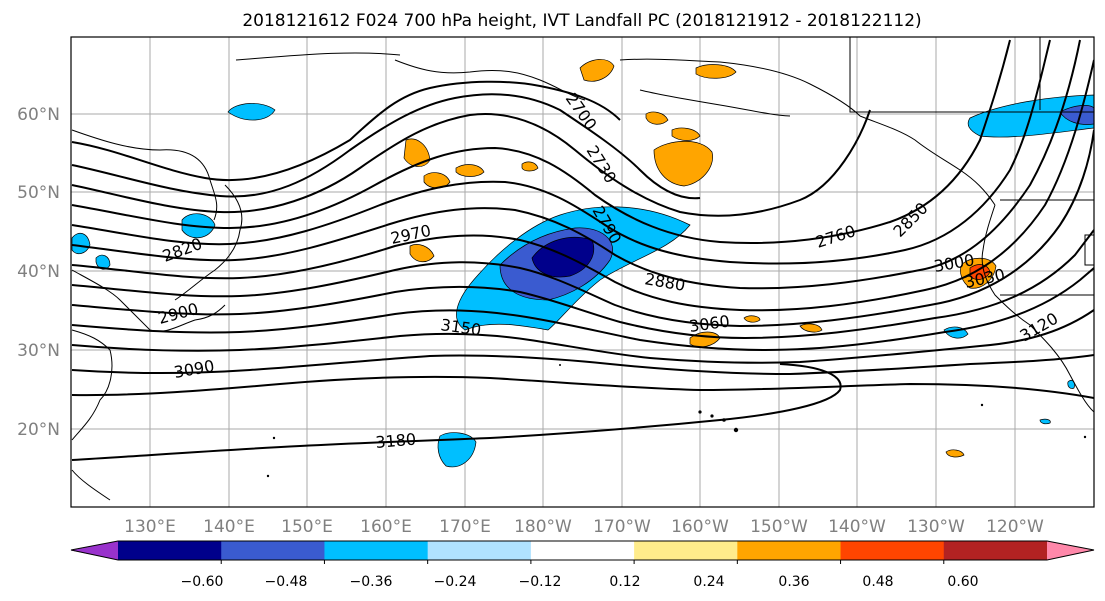 The width and height of the screenshot is (1105, 601). What do you see at coordinates (877, 582) in the screenshot?
I see `colorbar-tick-label: 0.48` at bounding box center [877, 582].